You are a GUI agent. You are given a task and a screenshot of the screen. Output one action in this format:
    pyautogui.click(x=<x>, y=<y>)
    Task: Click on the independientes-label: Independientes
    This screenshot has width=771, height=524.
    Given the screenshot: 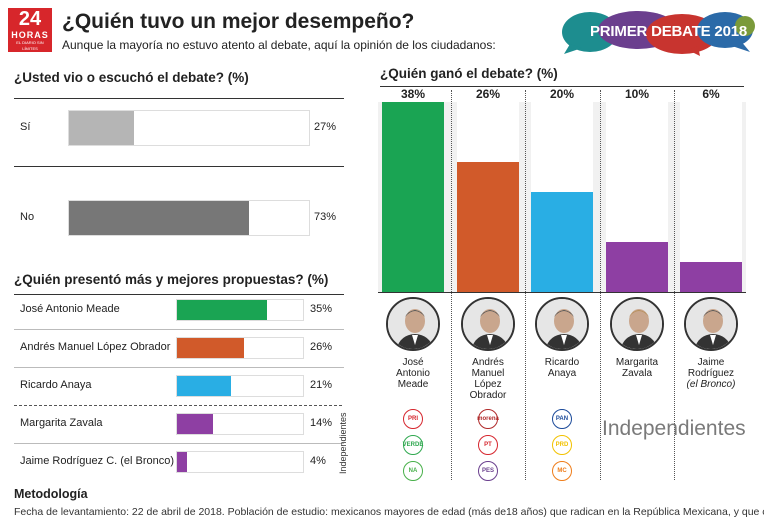 What is the action you would take?
    pyautogui.click(x=674, y=428)
    